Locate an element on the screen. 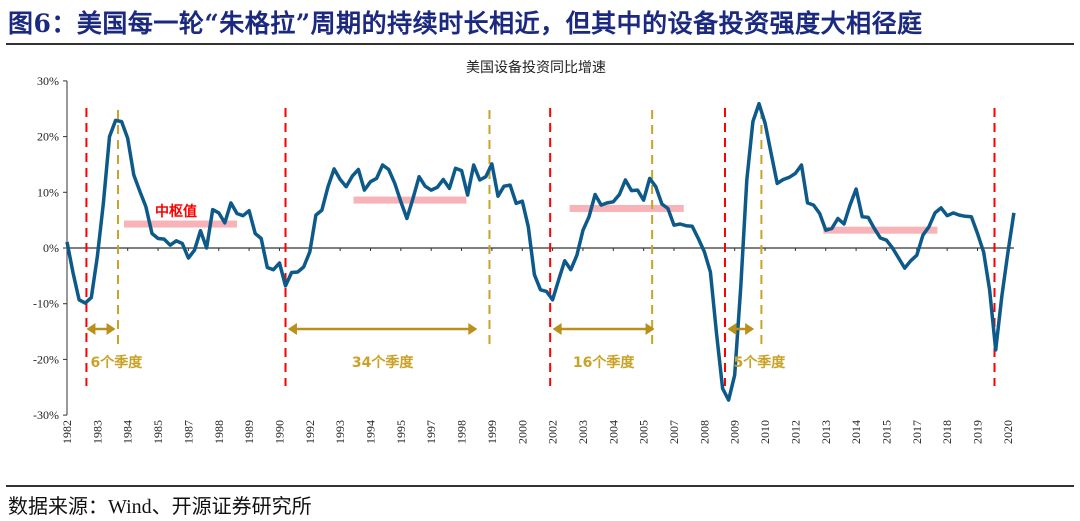  duration-label: 16个季度 is located at coordinates (604, 362).